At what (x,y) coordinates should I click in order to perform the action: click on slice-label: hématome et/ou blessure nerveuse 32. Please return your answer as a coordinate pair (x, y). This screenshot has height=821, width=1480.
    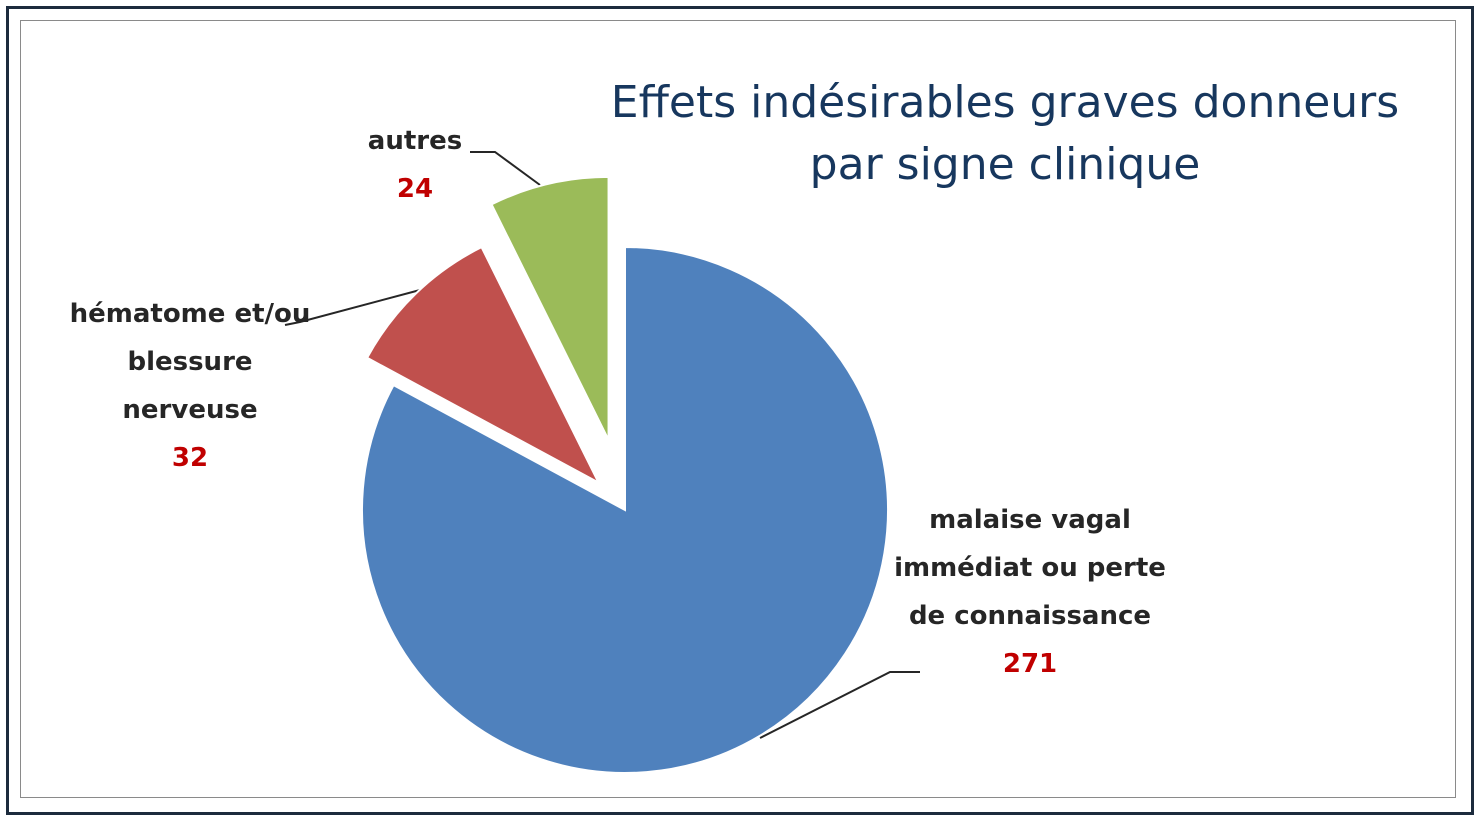
    Looking at the image, I should click on (190, 386).